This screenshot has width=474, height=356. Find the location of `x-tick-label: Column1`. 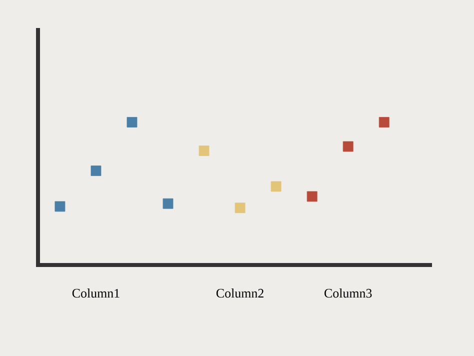

x-tick-label: Column1 is located at coordinates (96, 293).